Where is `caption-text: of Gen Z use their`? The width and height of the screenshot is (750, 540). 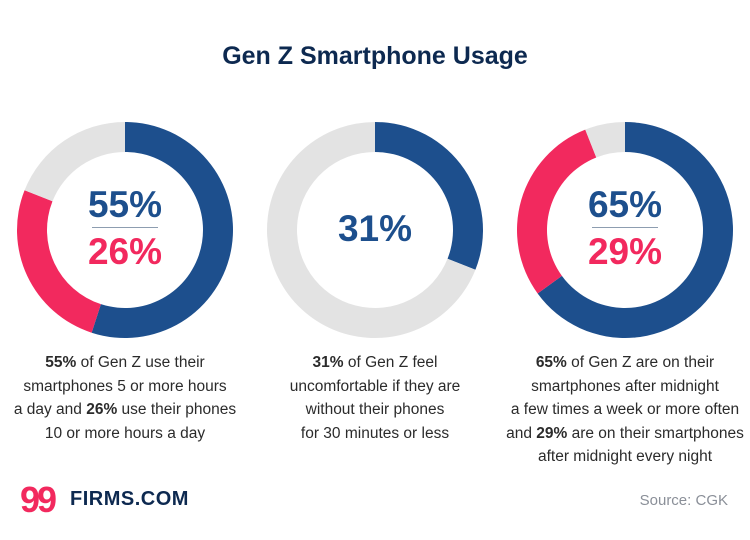
caption-text: of Gen Z use their is located at coordinates (140, 362).